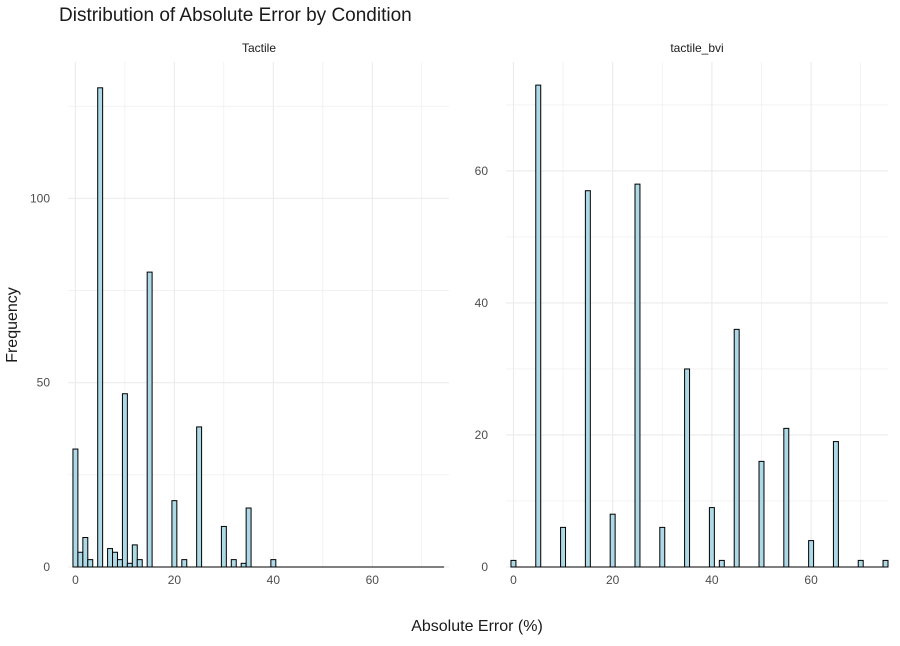  I want to click on y-axis-label: Frequency, so click(12, 325).